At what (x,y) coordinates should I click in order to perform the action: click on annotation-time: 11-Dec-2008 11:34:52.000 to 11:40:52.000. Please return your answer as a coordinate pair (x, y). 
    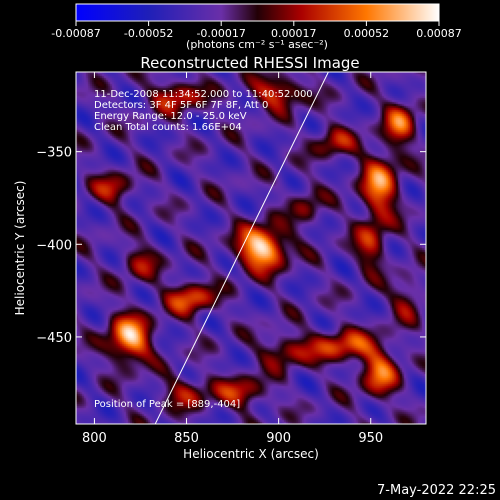
    Looking at the image, I should click on (203, 94).